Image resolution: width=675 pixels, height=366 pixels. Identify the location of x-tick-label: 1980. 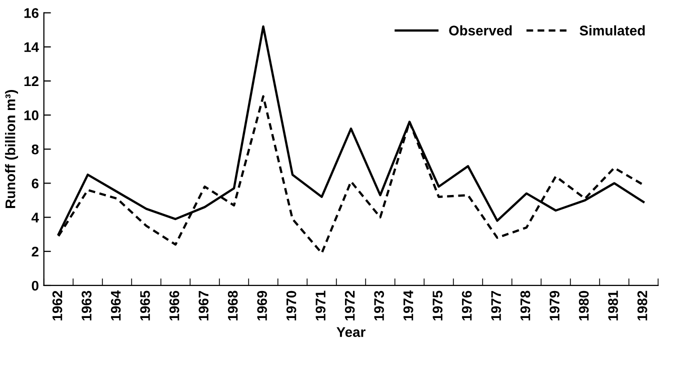
(583, 305).